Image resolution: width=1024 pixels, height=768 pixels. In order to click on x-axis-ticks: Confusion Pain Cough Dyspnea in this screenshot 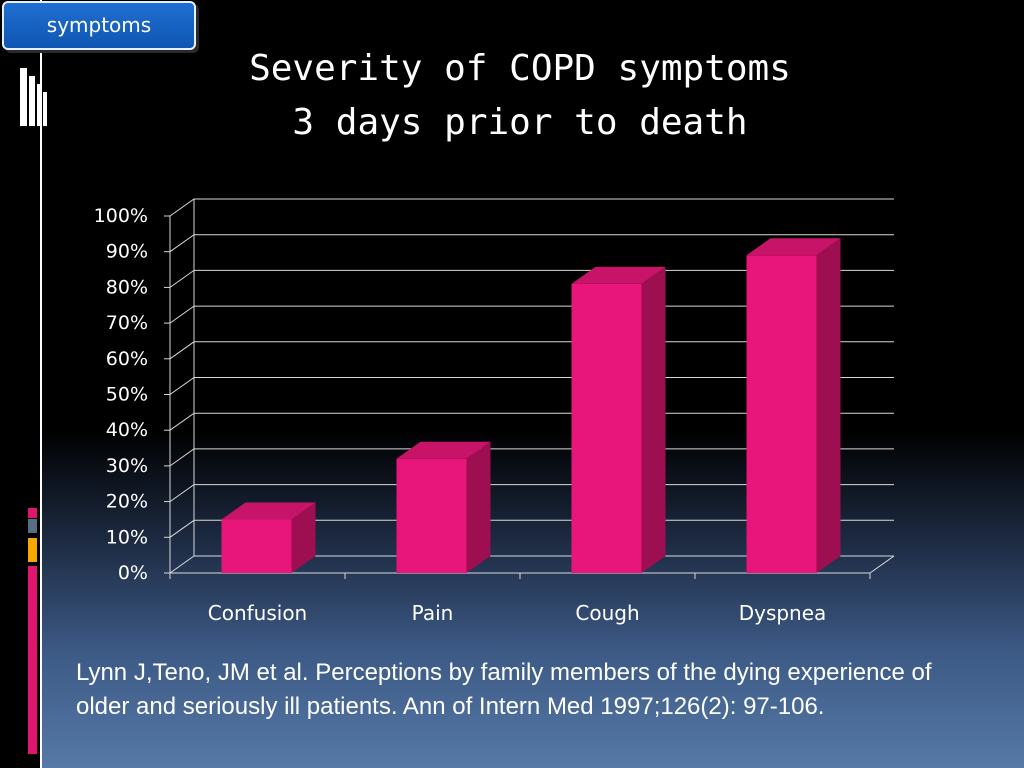, I will do `click(517, 613)`.